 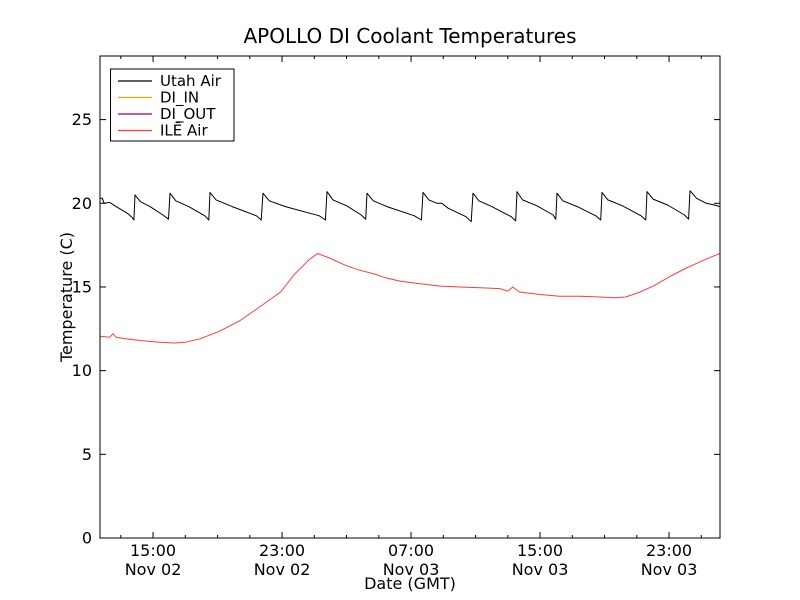 What do you see at coordinates (66, 297) in the screenshot?
I see `y-axis-label: Temperature (C)` at bounding box center [66, 297].